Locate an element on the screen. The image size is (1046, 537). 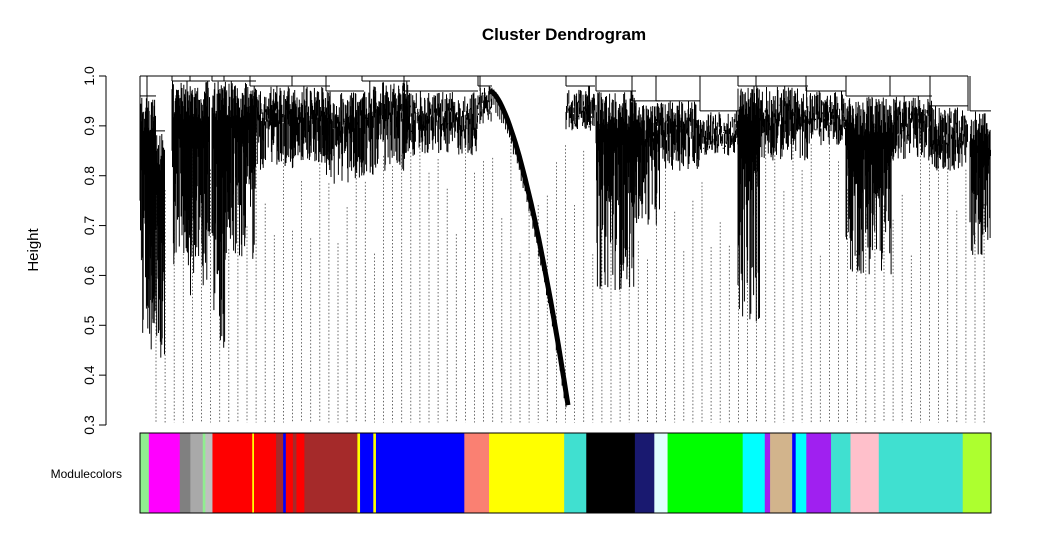
color-bar-frame is located at coordinates (565, 473).